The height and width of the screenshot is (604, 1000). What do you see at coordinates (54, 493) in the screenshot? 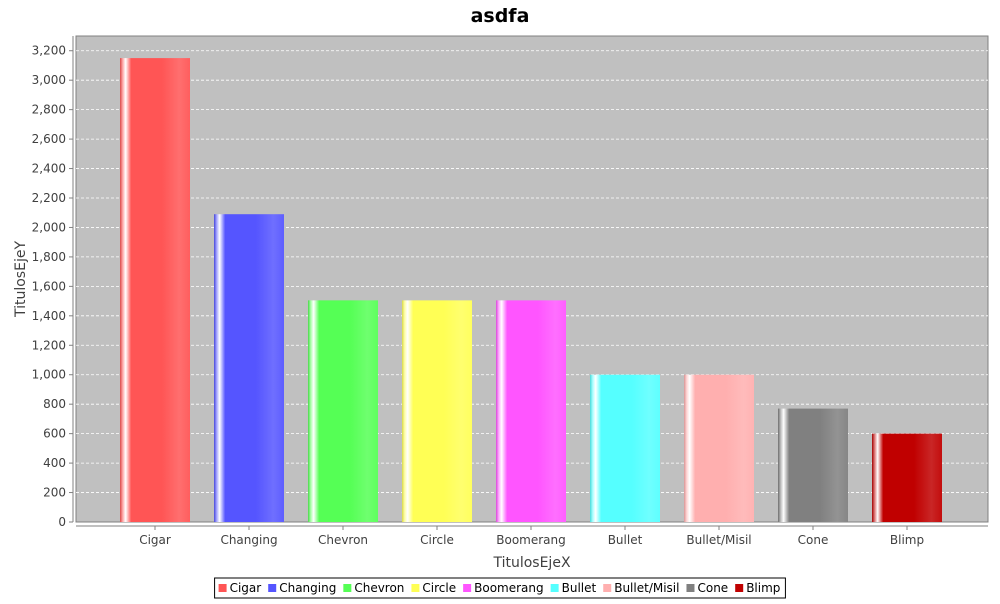
I see `y-tick-label: 200` at bounding box center [54, 493].